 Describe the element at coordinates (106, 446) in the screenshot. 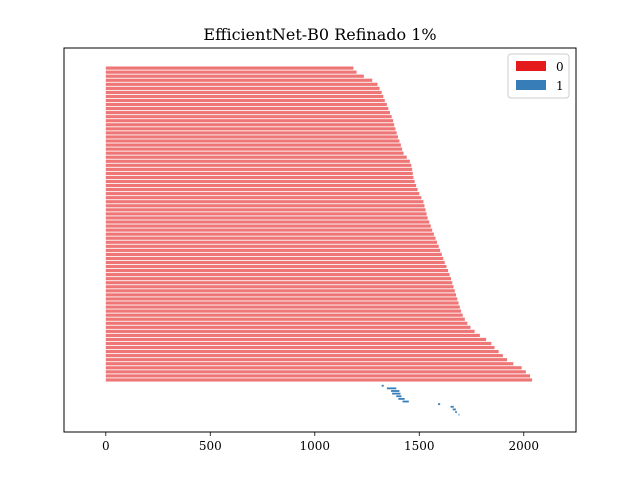

I see `x-tick-label: 0` at that location.